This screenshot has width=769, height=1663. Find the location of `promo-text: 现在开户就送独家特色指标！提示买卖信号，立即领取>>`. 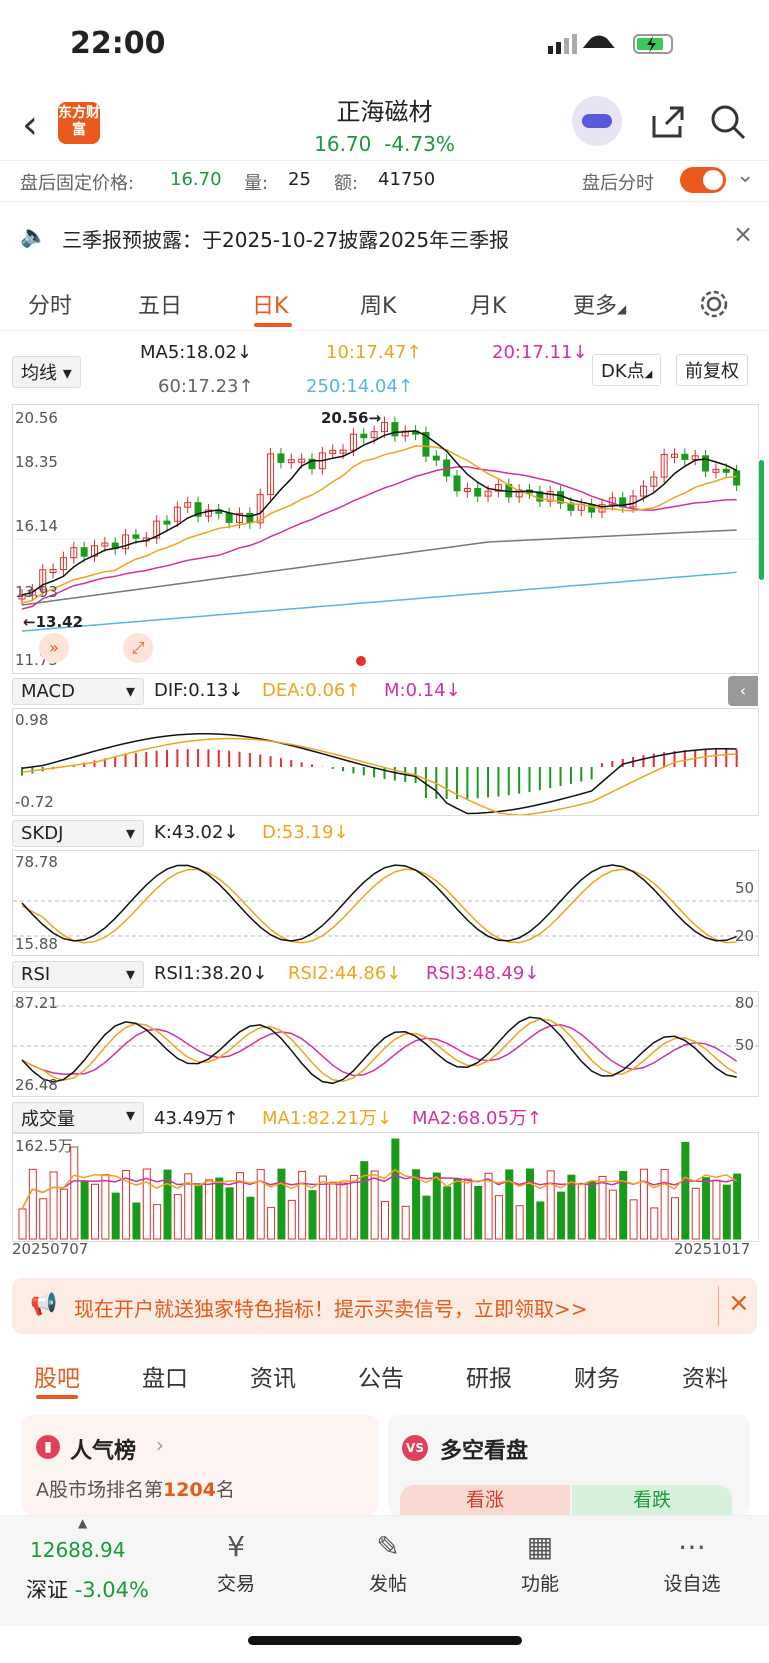

promo-text: 现在开户就送独家特色指标！提示买卖信号，立即领取>> is located at coordinates (331, 1309).